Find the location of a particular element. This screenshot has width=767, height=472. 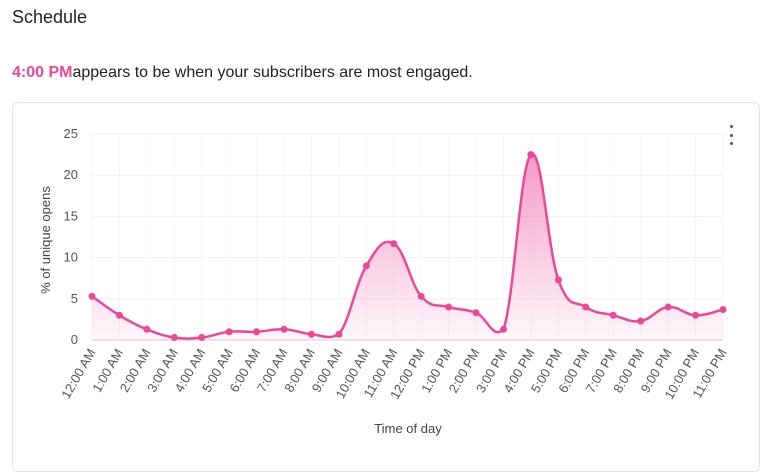

y-tick-label: 20 is located at coordinates (71, 174).